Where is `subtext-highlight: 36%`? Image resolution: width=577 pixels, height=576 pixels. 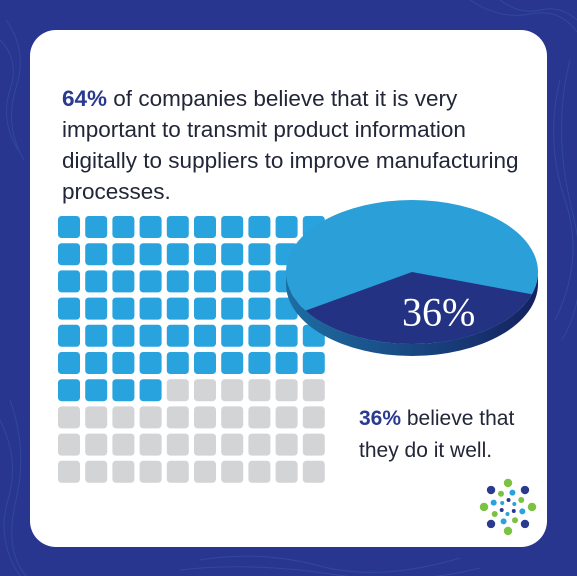
subtext-highlight: 36% is located at coordinates (380, 418).